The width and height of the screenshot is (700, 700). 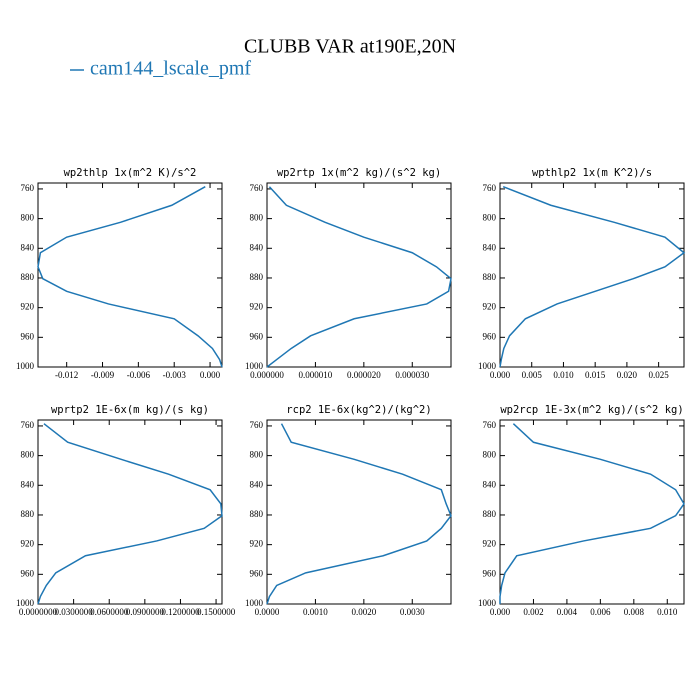 I want to click on x-tick-label: 0.000010, so click(x=316, y=375).